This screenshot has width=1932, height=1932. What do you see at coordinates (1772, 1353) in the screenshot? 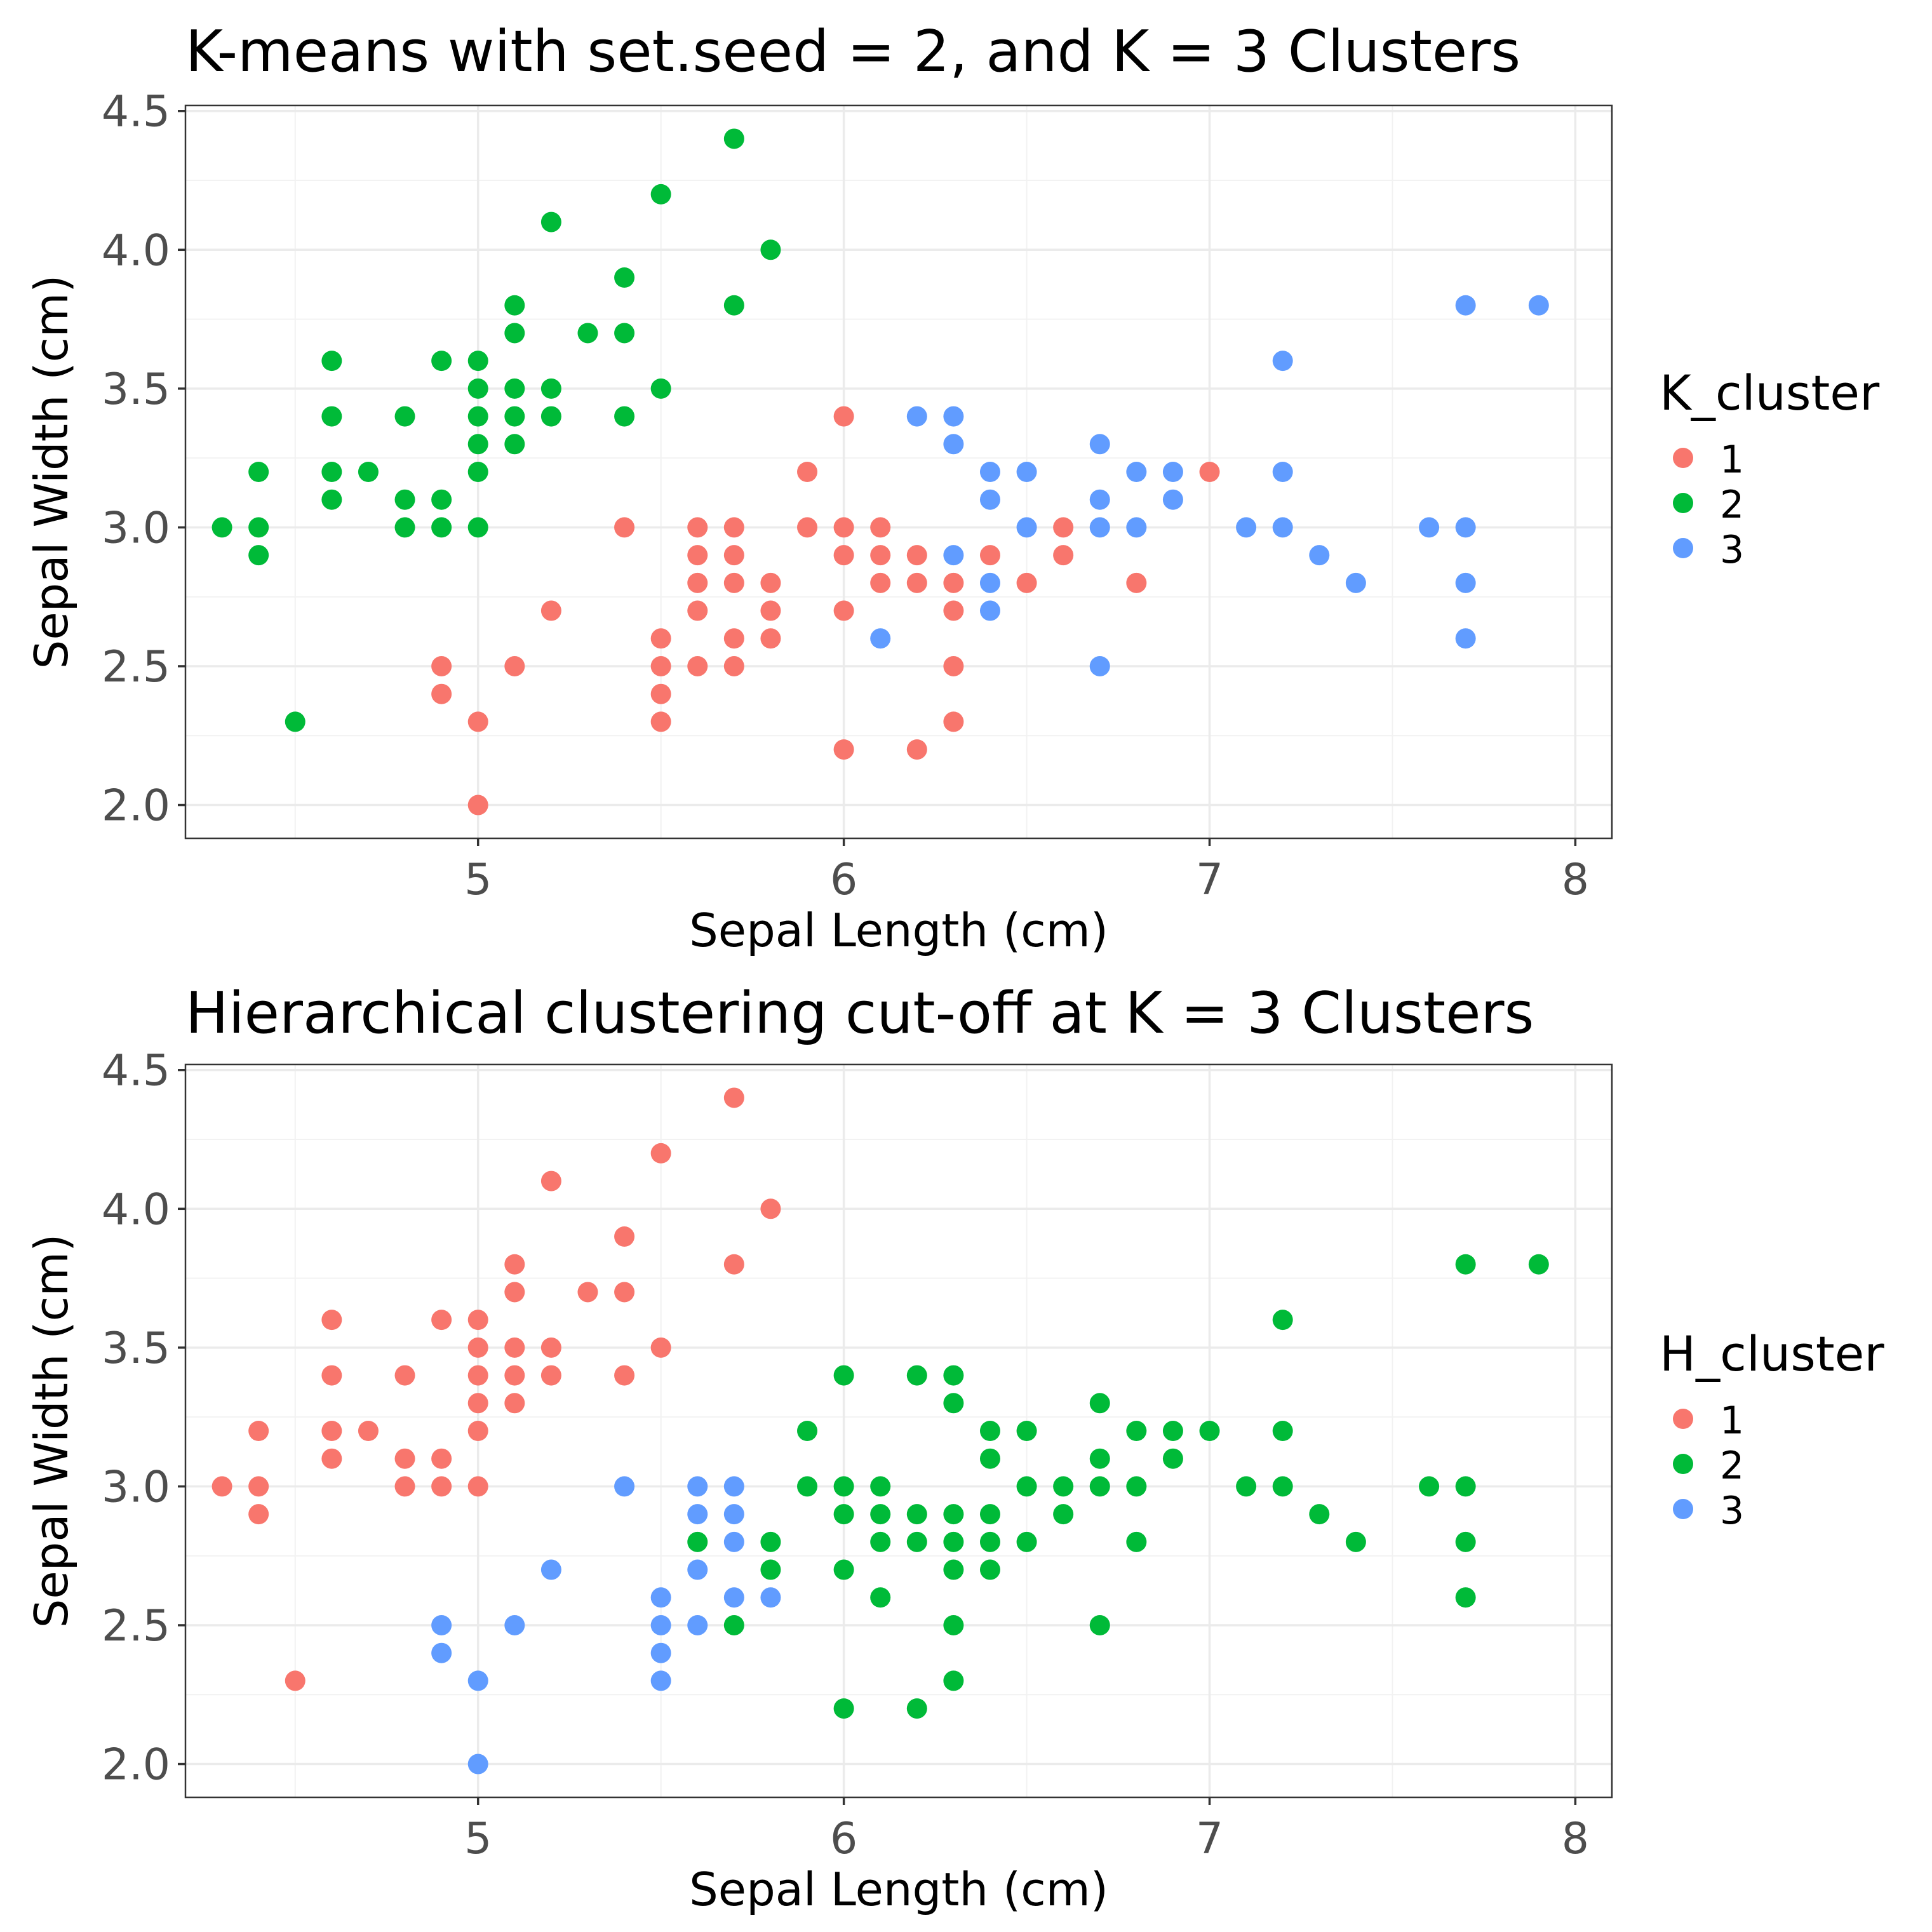
I see `legend-title: H_cluster` at bounding box center [1772, 1353].